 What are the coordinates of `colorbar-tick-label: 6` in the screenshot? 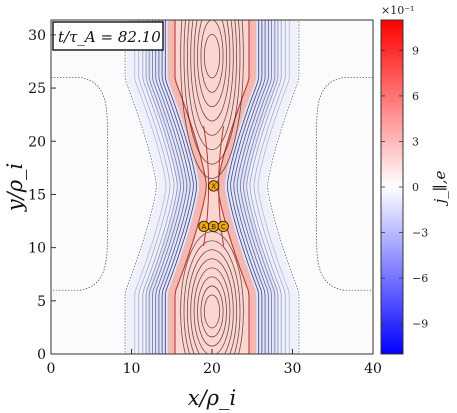 It's located at (415, 96).